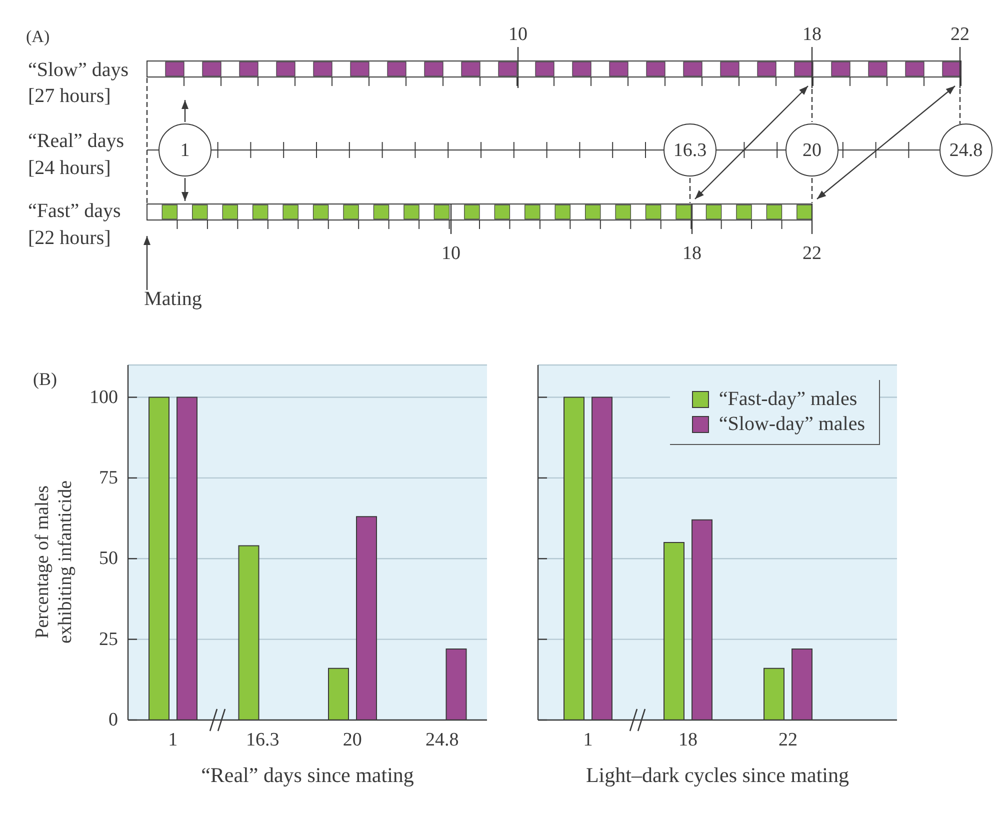 Image resolution: width=994 pixels, height=817 pixels. Describe the element at coordinates (108, 477) in the screenshot. I see `y-tick-label: 75` at that location.